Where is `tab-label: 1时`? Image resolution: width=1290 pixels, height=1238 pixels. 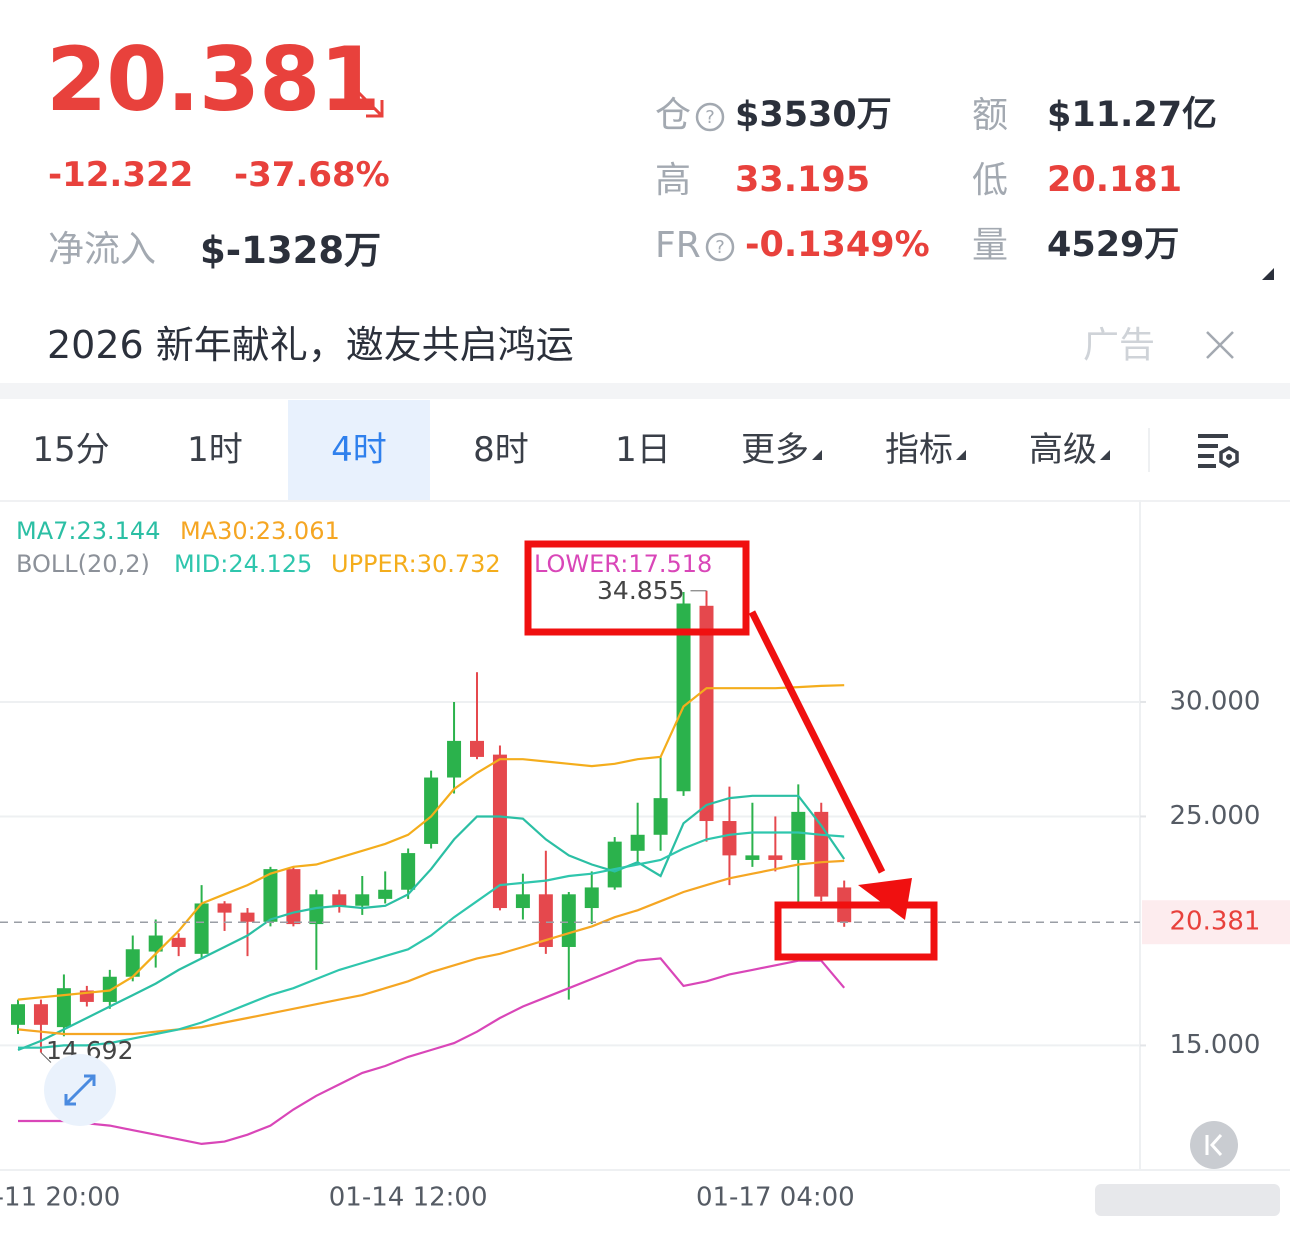
tab-label: 1时 is located at coordinates (215, 450).